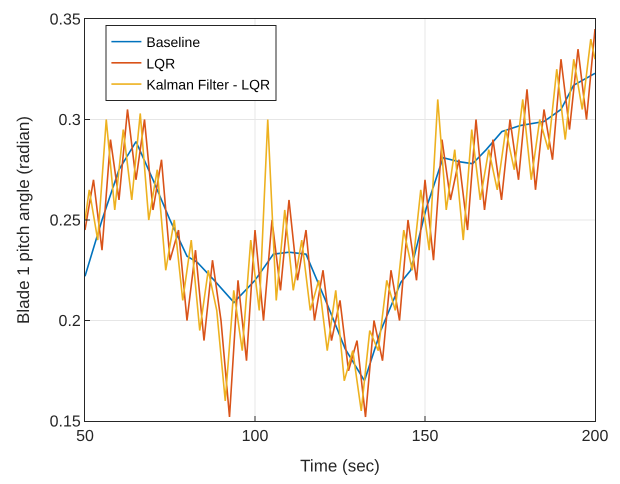 The width and height of the screenshot is (620, 484). What do you see at coordinates (65, 221) in the screenshot?
I see `y-tick-label: 0.25` at bounding box center [65, 221].